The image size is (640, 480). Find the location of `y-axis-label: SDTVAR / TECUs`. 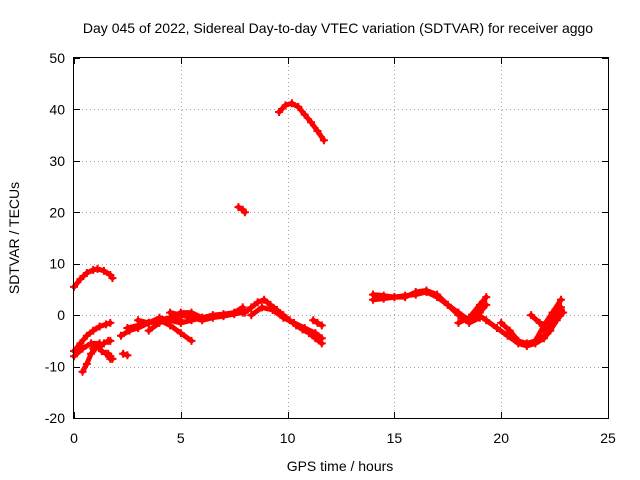

y-axis-label: SDTVAR / TECUs is located at coordinates (14, 238).